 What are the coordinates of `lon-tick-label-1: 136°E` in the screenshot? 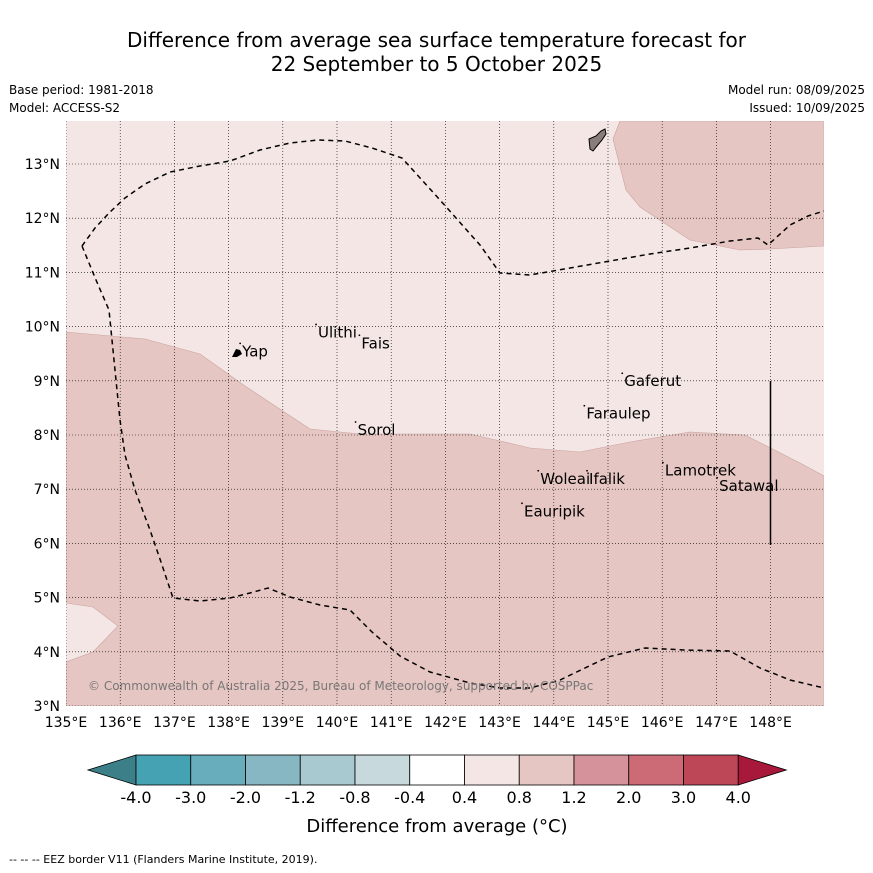 It's located at (120, 723).